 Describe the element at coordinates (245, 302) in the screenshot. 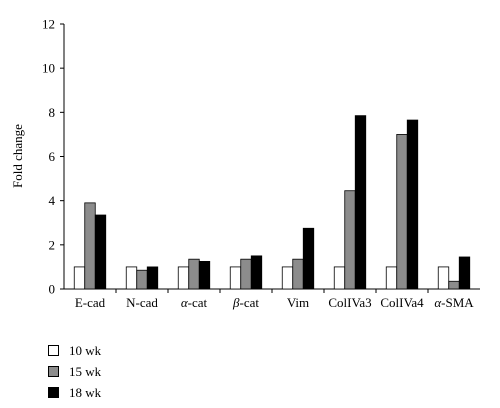

I see `x-tick-label: β-cat` at that location.